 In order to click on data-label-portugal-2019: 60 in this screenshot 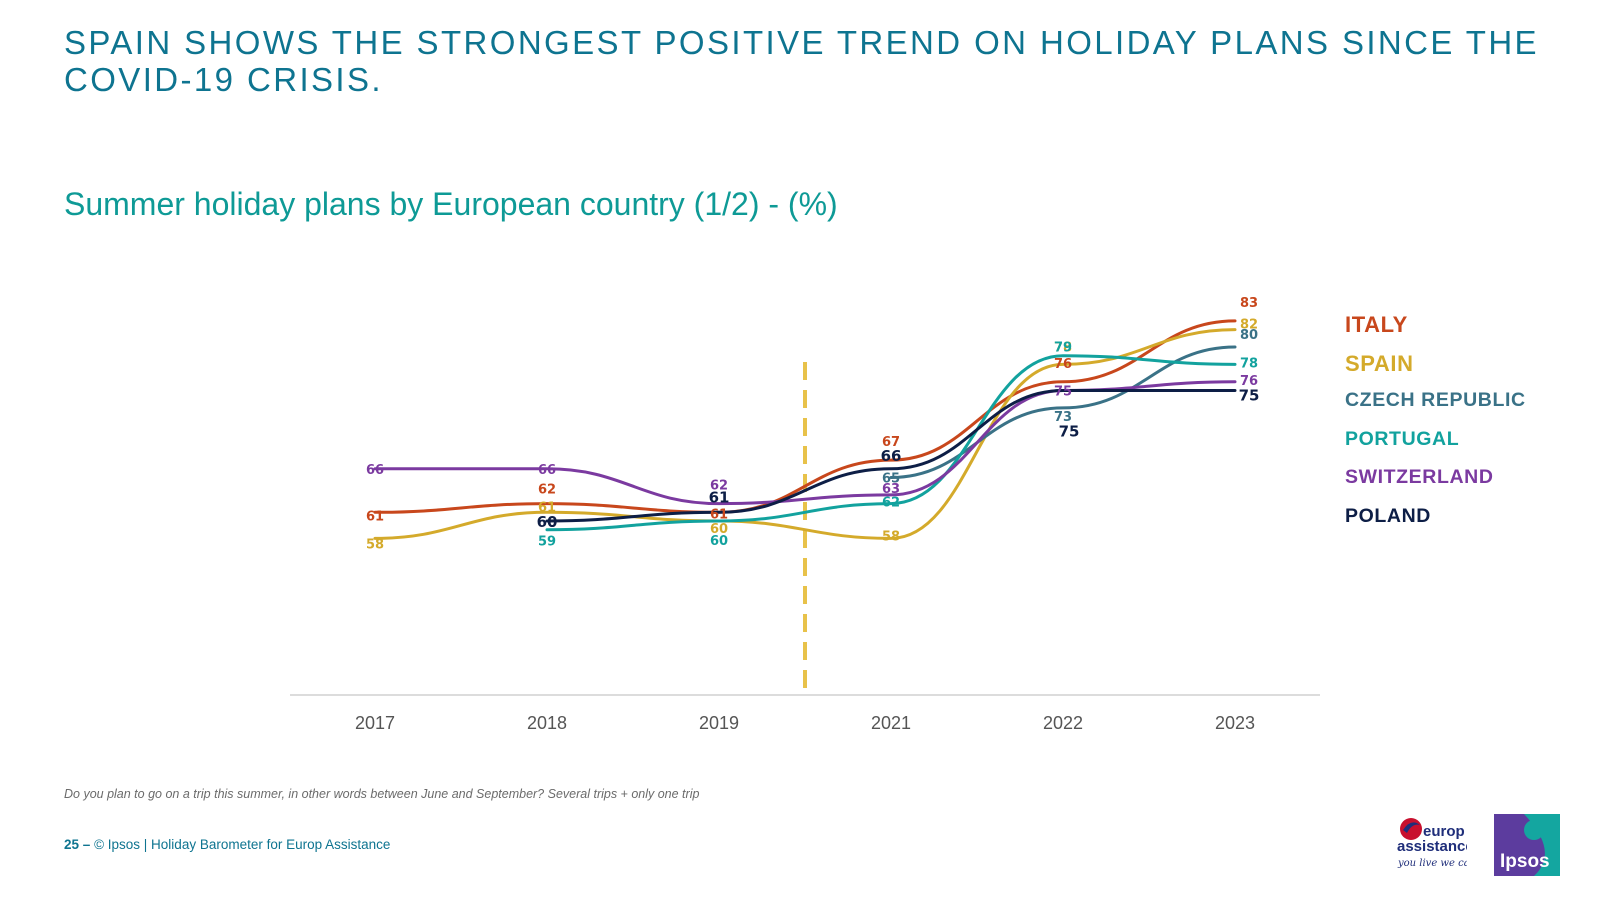, I will do `click(719, 541)`.